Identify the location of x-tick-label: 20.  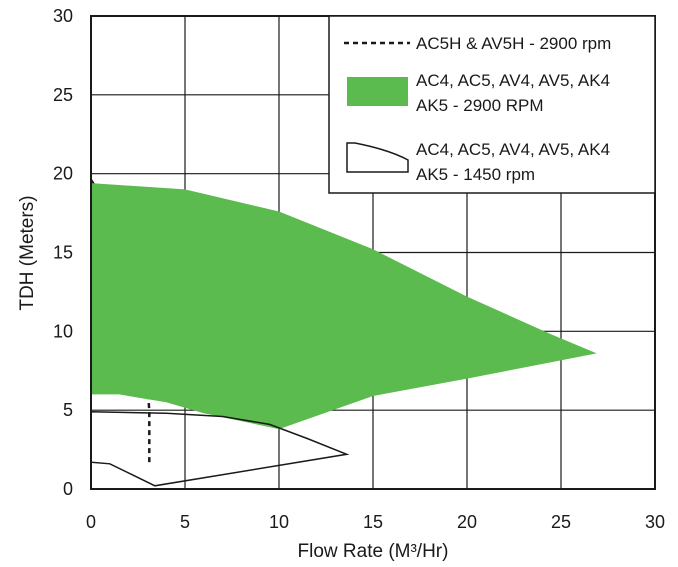
(467, 522).